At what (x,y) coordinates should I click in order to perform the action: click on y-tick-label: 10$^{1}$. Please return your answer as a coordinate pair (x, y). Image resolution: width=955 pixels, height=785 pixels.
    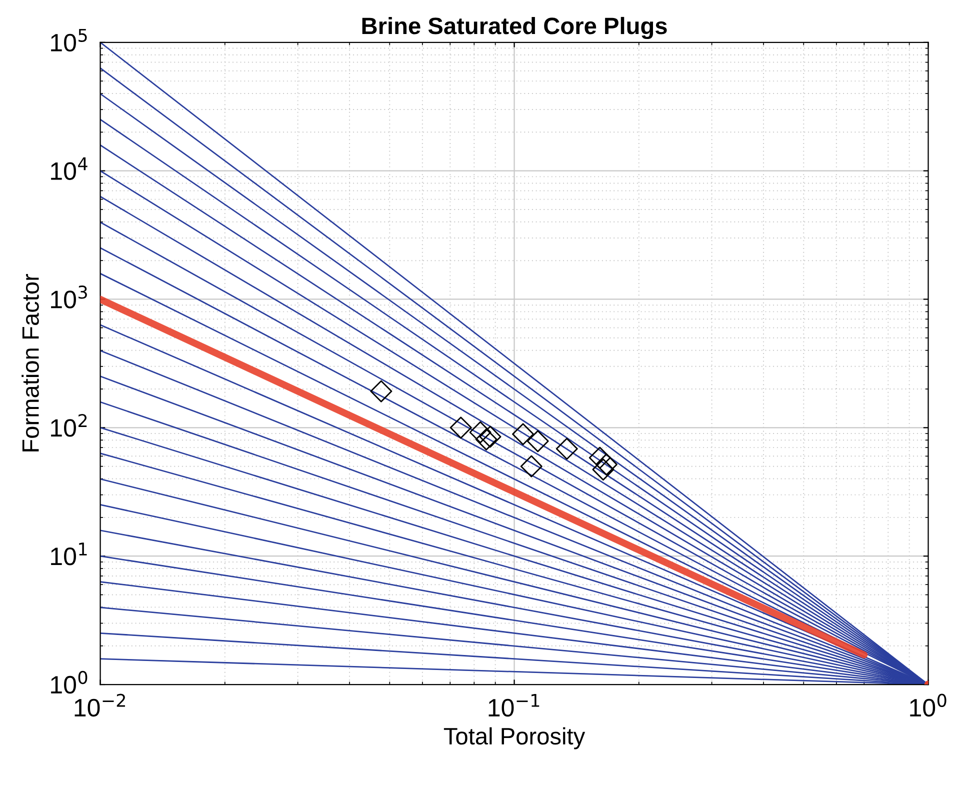
    Looking at the image, I should click on (69, 554).